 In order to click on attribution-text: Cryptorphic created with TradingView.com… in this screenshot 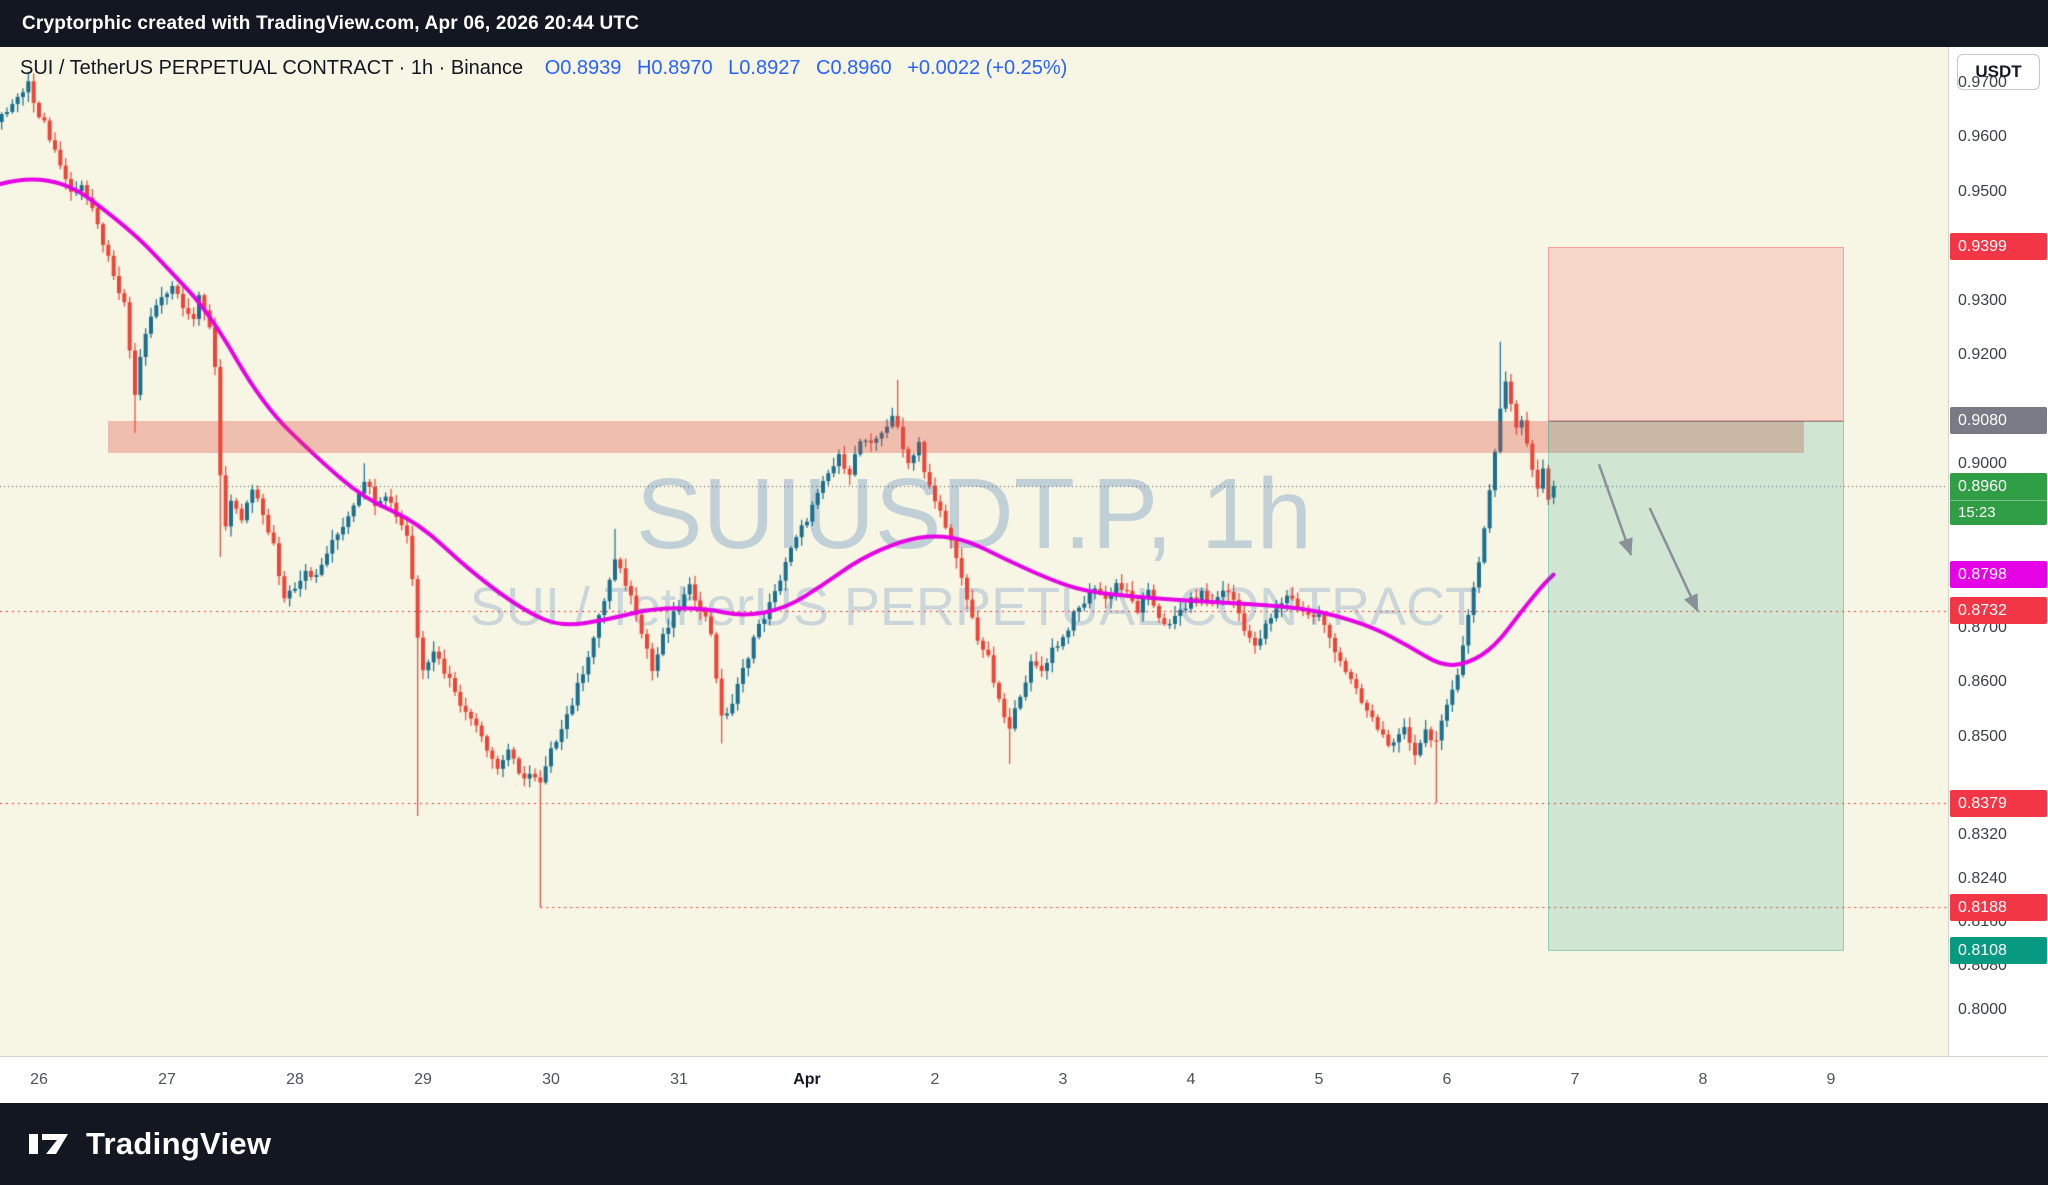, I will do `click(331, 23)`.